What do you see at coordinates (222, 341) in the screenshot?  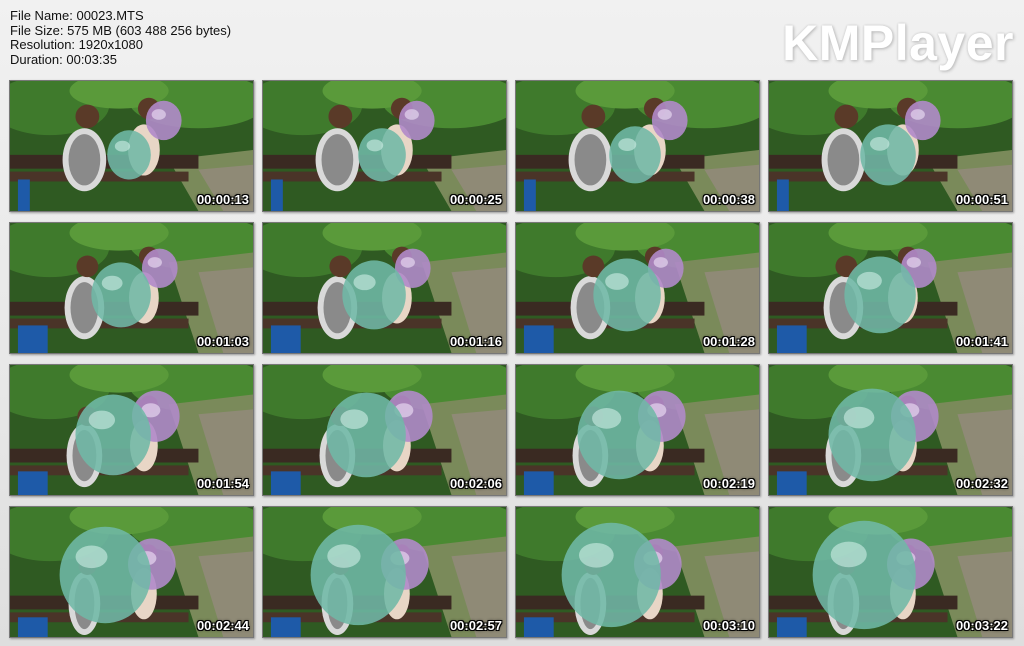 I see `timestamp-label: 00:01:03` at bounding box center [222, 341].